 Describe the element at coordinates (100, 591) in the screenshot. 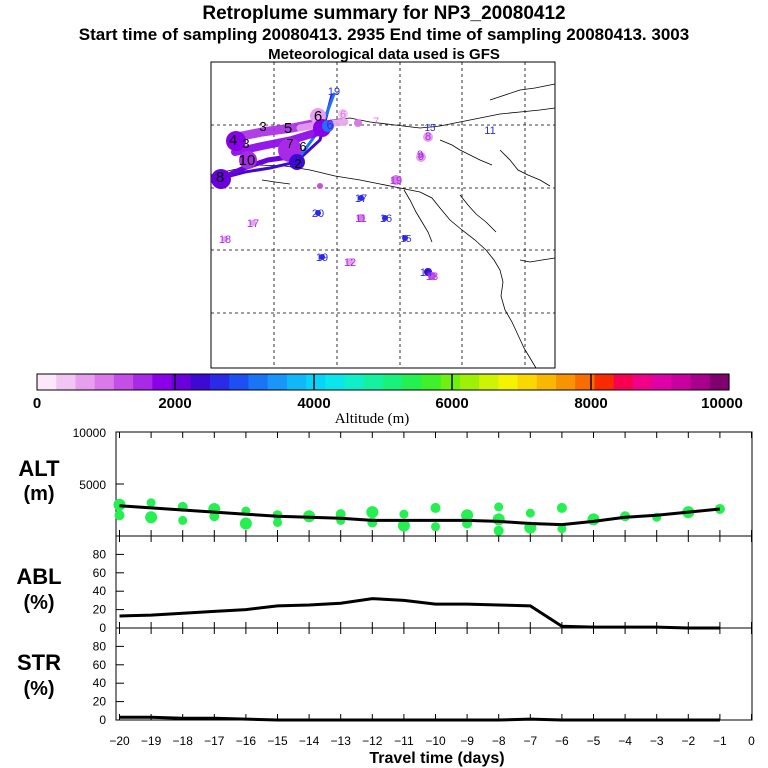

I see `y-tick-label: 40` at that location.